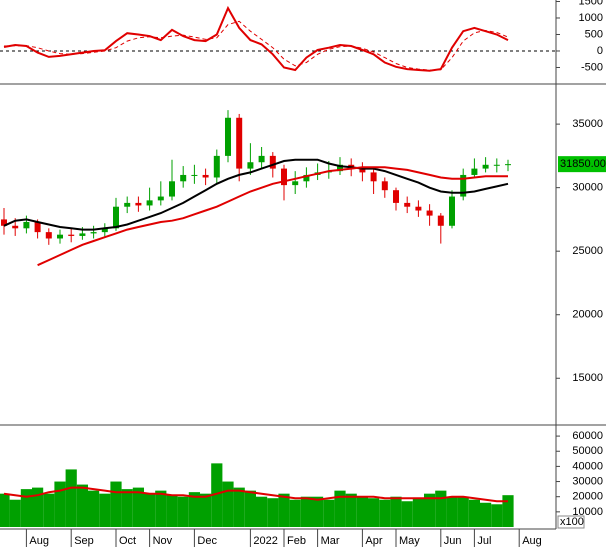 The width and height of the screenshot is (606, 548). Describe the element at coordinates (587, 436) in the screenshot. I see `y-tick-label: 60000` at that location.